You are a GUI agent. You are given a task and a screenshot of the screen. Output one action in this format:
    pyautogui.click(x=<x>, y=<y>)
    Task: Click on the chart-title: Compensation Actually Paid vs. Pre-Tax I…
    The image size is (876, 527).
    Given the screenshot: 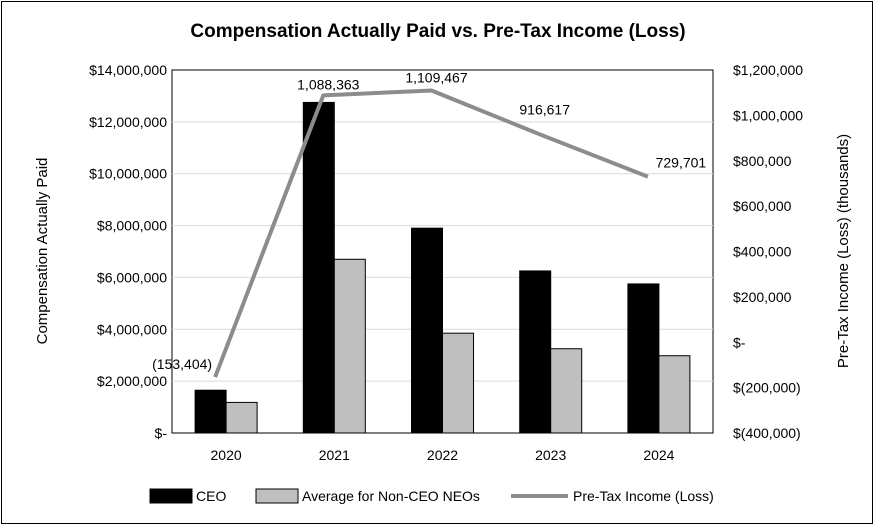 What is the action you would take?
    pyautogui.click(x=437, y=31)
    